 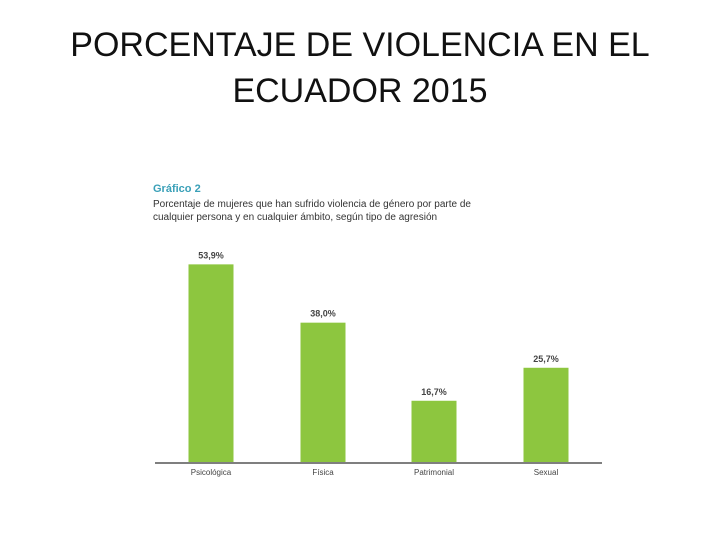 I want to click on category-label: Psicológica, so click(x=211, y=472).